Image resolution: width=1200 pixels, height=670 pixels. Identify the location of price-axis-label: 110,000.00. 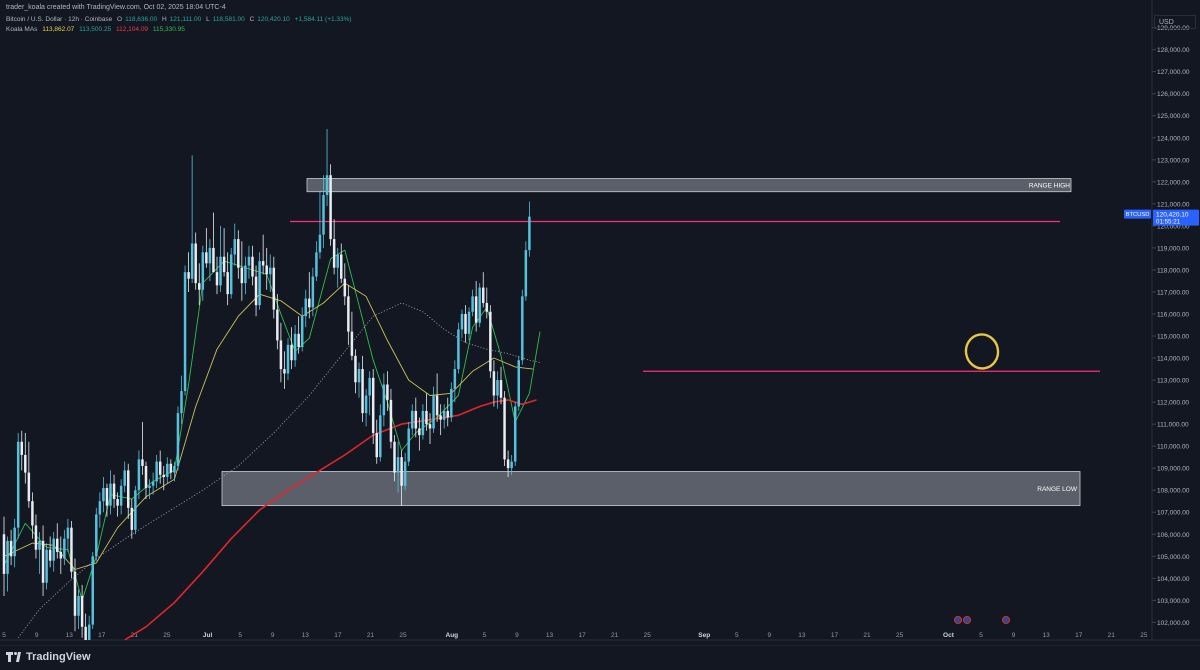
(1173, 447).